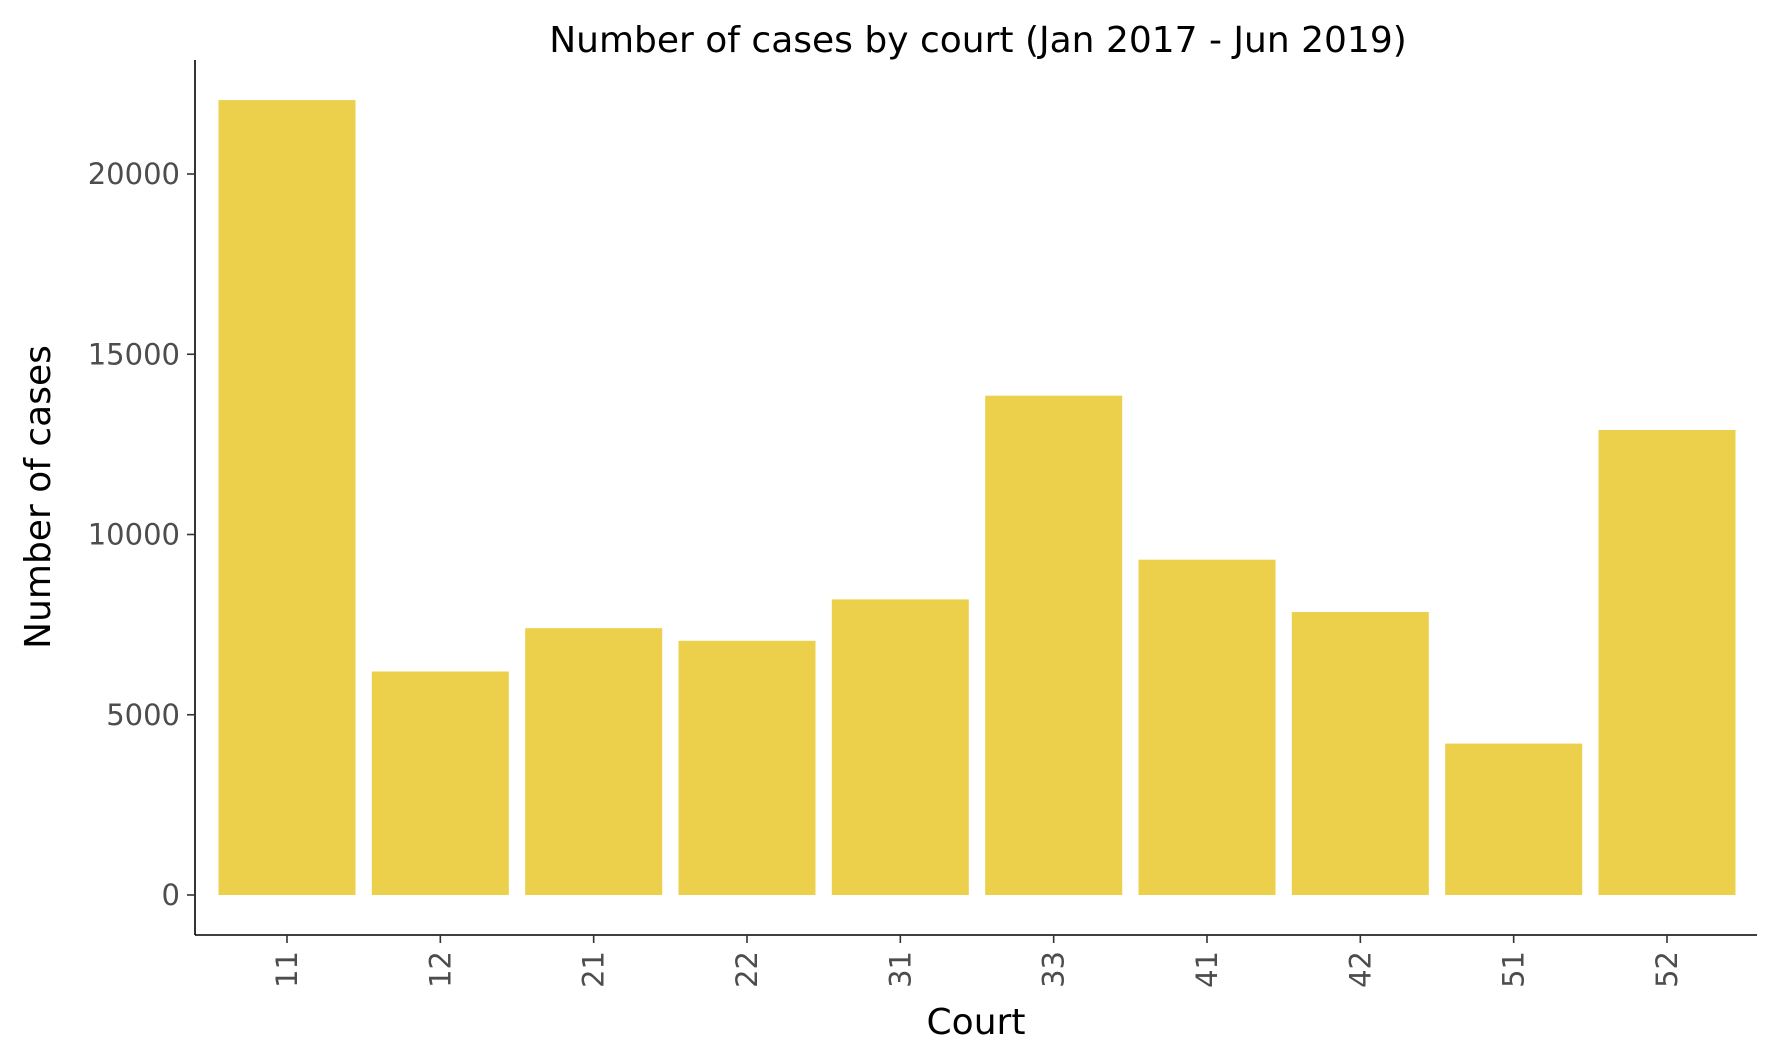 The image size is (1771, 1062). I want to click on x-tick-label-21: 21, so click(594, 969).